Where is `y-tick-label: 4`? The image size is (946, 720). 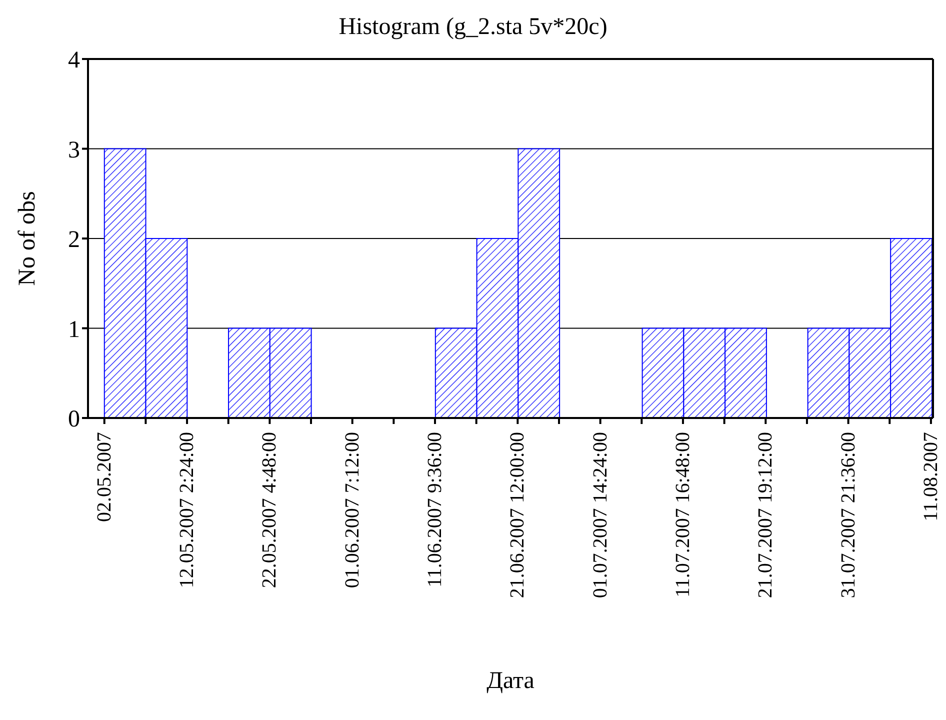
y-tick-label: 4 is located at coordinates (74, 61).